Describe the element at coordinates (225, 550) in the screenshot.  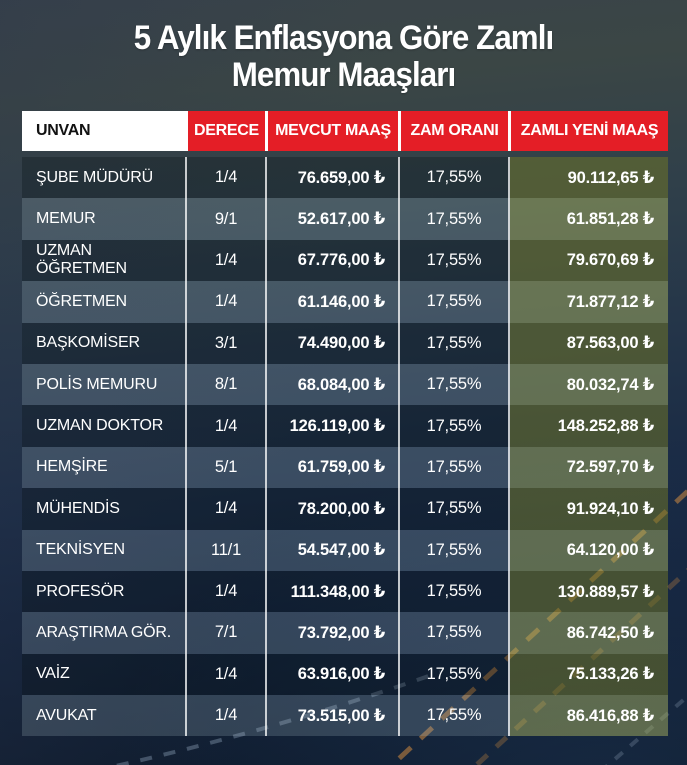
I see `cell-derece: 11/1` at that location.